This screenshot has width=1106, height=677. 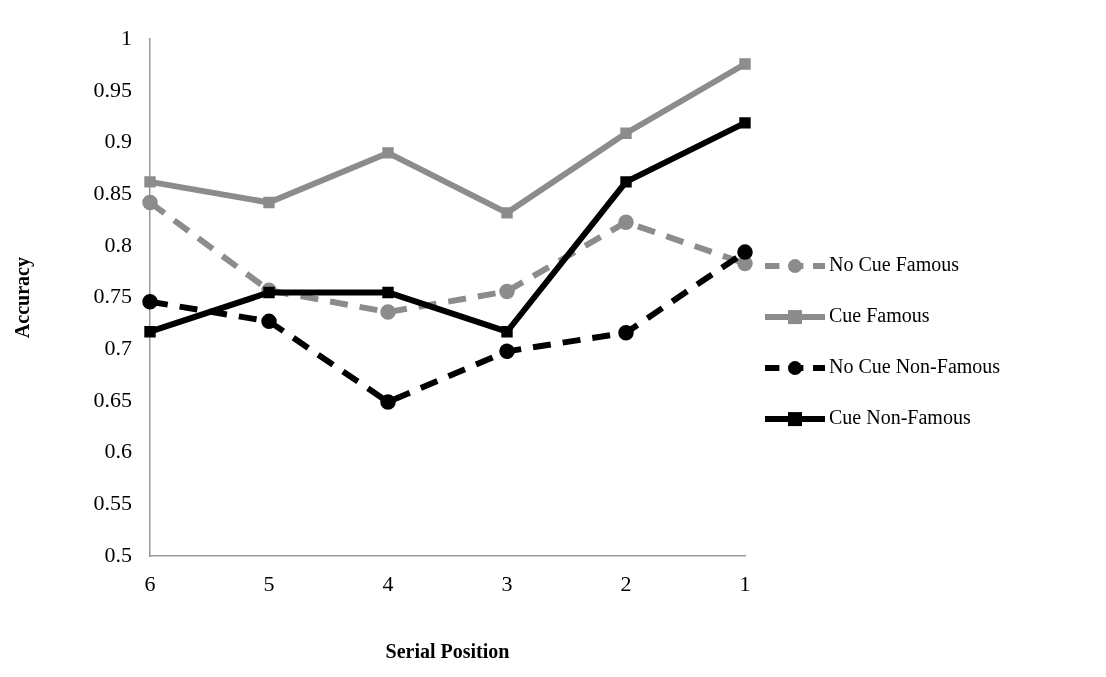 I want to click on y-tick-label: 0.6, so click(x=118, y=451).